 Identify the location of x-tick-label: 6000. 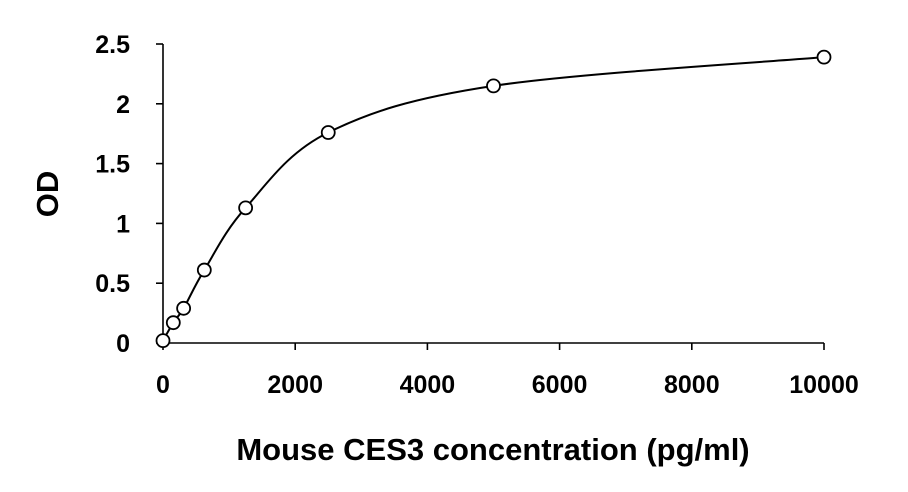
(560, 385).